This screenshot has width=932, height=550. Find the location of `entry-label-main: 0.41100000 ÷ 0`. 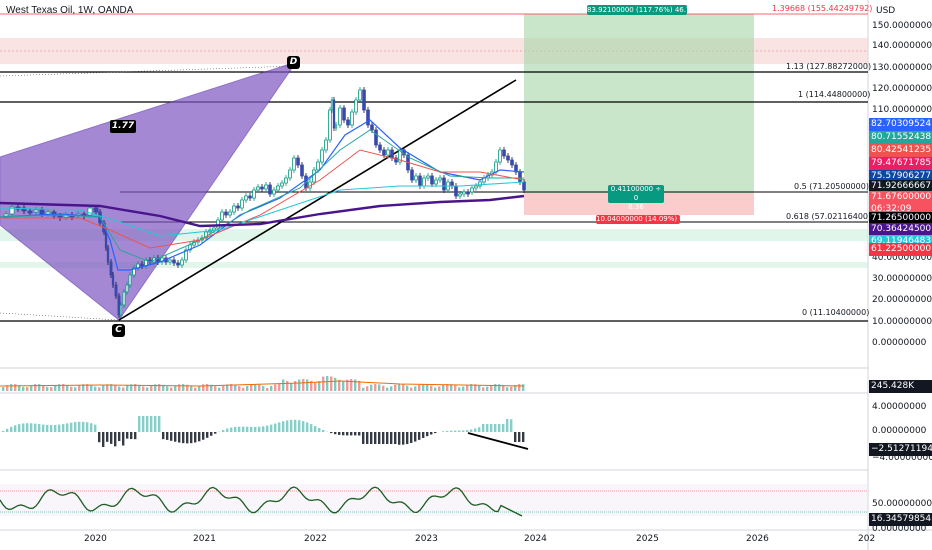

entry-label-main: 0.41100000 ÷ 0 is located at coordinates (636, 193).